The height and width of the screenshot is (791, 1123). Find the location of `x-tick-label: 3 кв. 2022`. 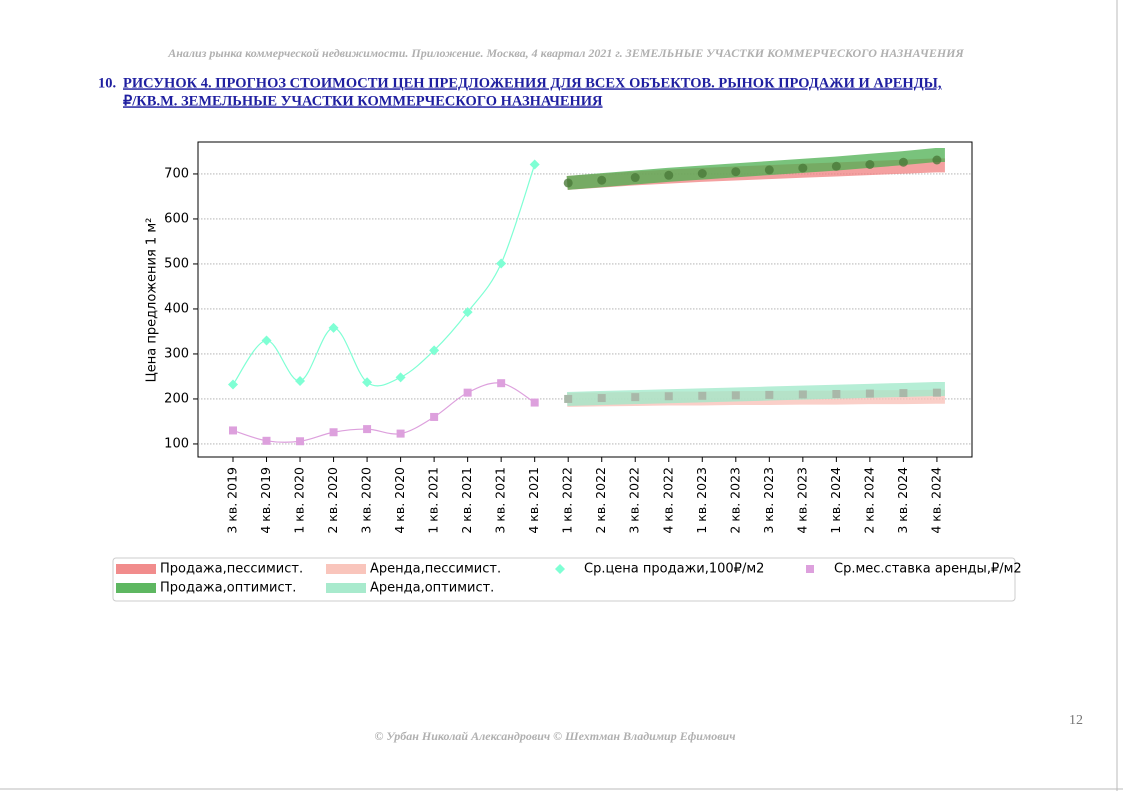

x-tick-label: 3 кв. 2022 is located at coordinates (634, 500).